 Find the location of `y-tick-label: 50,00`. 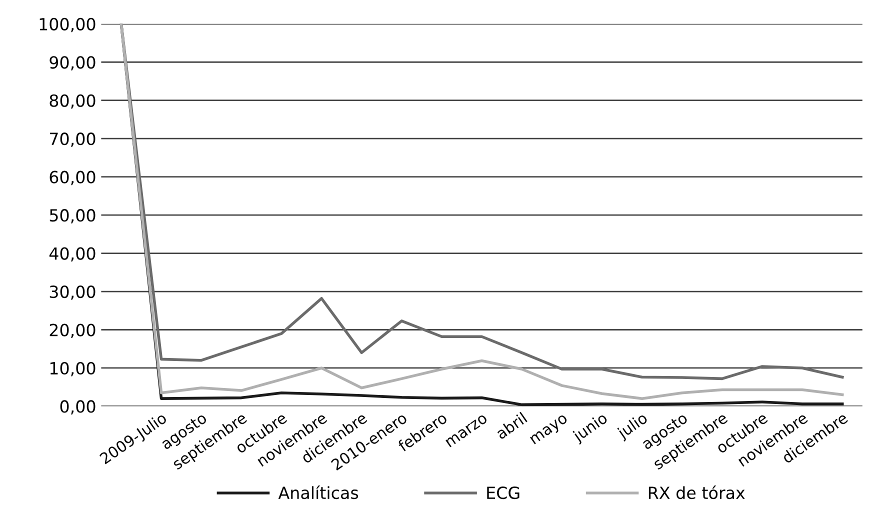

y-tick-label: 50,00 is located at coordinates (73, 216).